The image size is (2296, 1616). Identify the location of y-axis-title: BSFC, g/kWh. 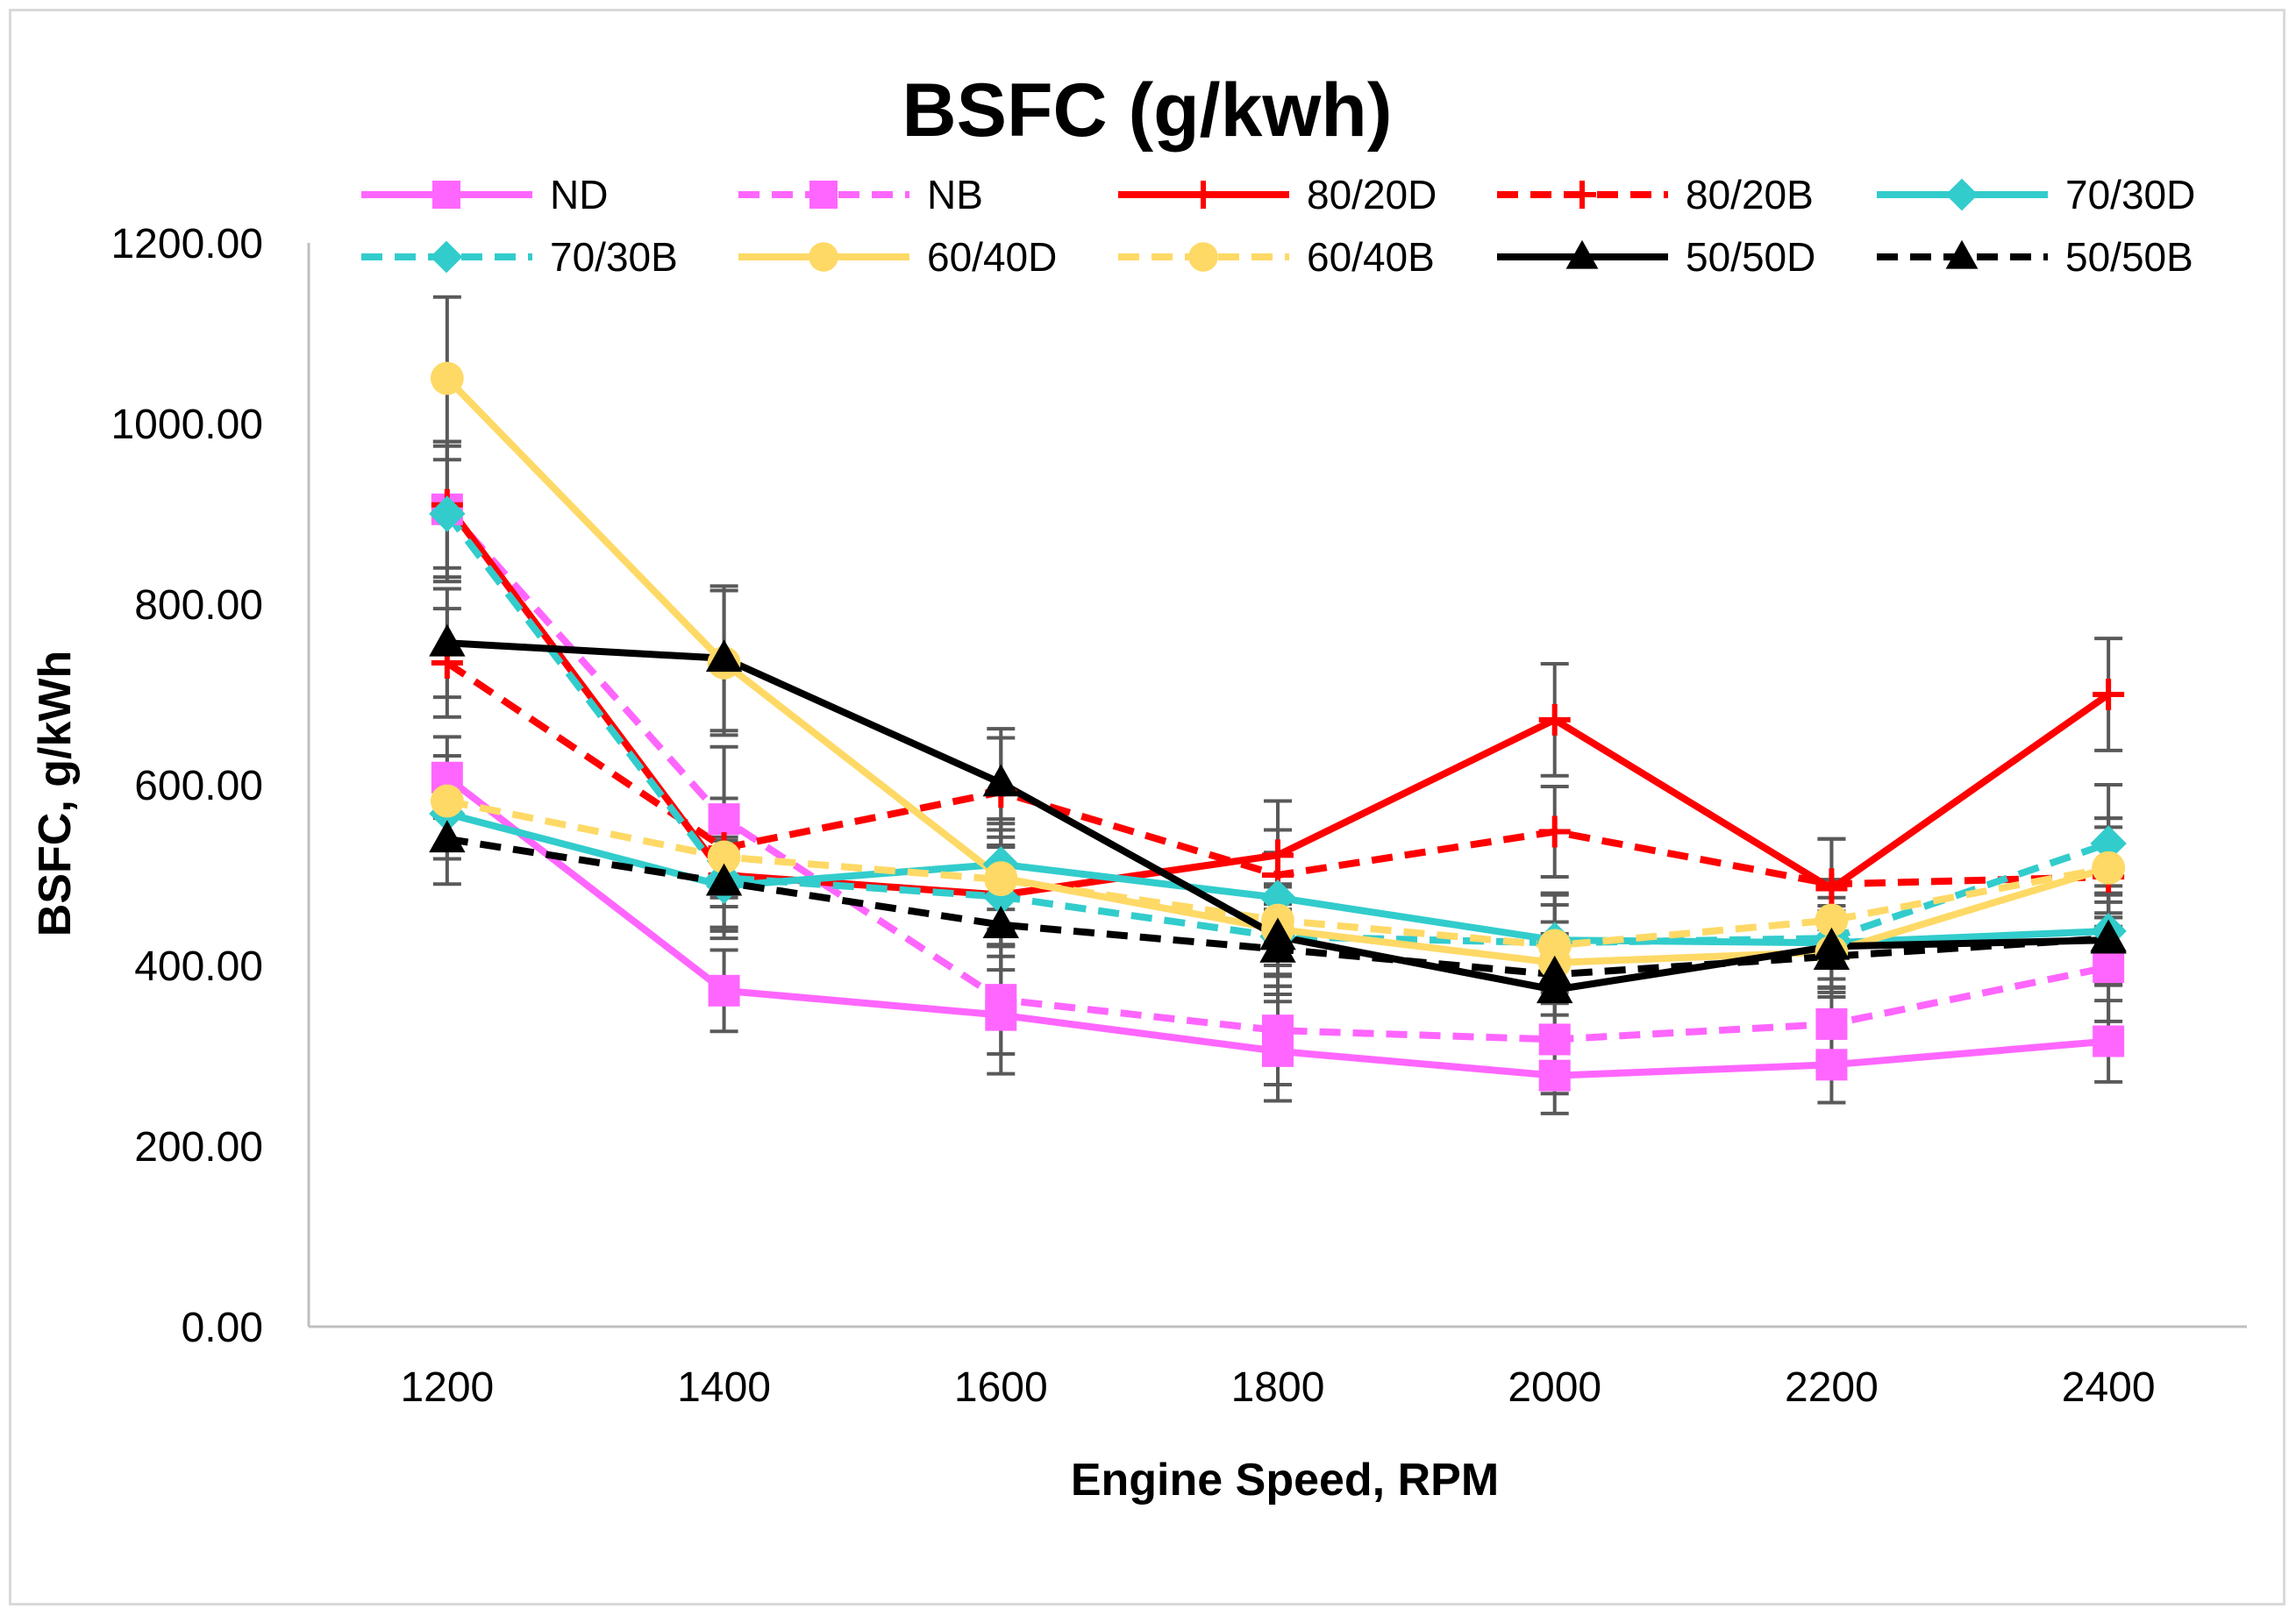
(55, 793).